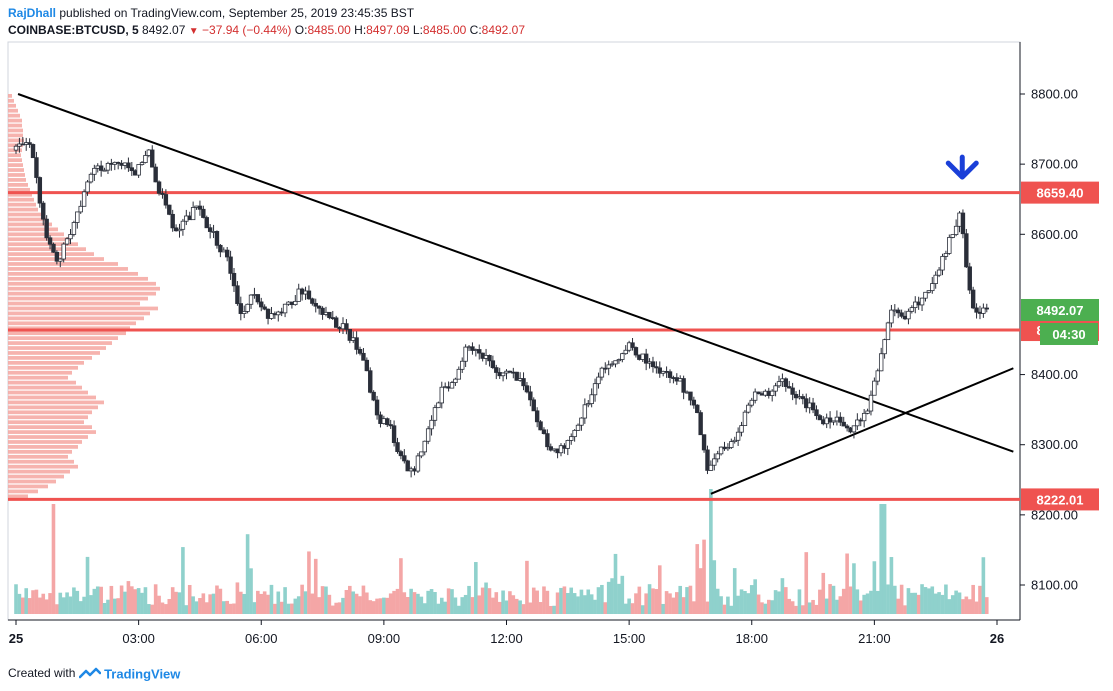 This screenshot has width=1113, height=691. Describe the element at coordinates (32, 13) in the screenshot. I see `author-name: RajDhall` at that location.